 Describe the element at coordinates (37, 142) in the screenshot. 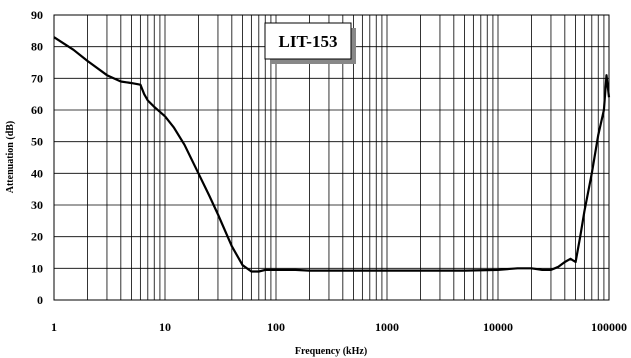

I see `y-tick-label: 50` at that location.